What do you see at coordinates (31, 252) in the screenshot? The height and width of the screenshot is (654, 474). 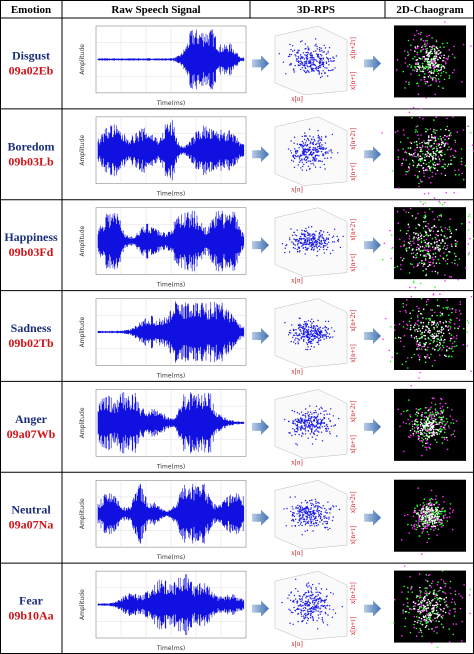 I see `emotion-code: 09b03Fd` at bounding box center [31, 252].